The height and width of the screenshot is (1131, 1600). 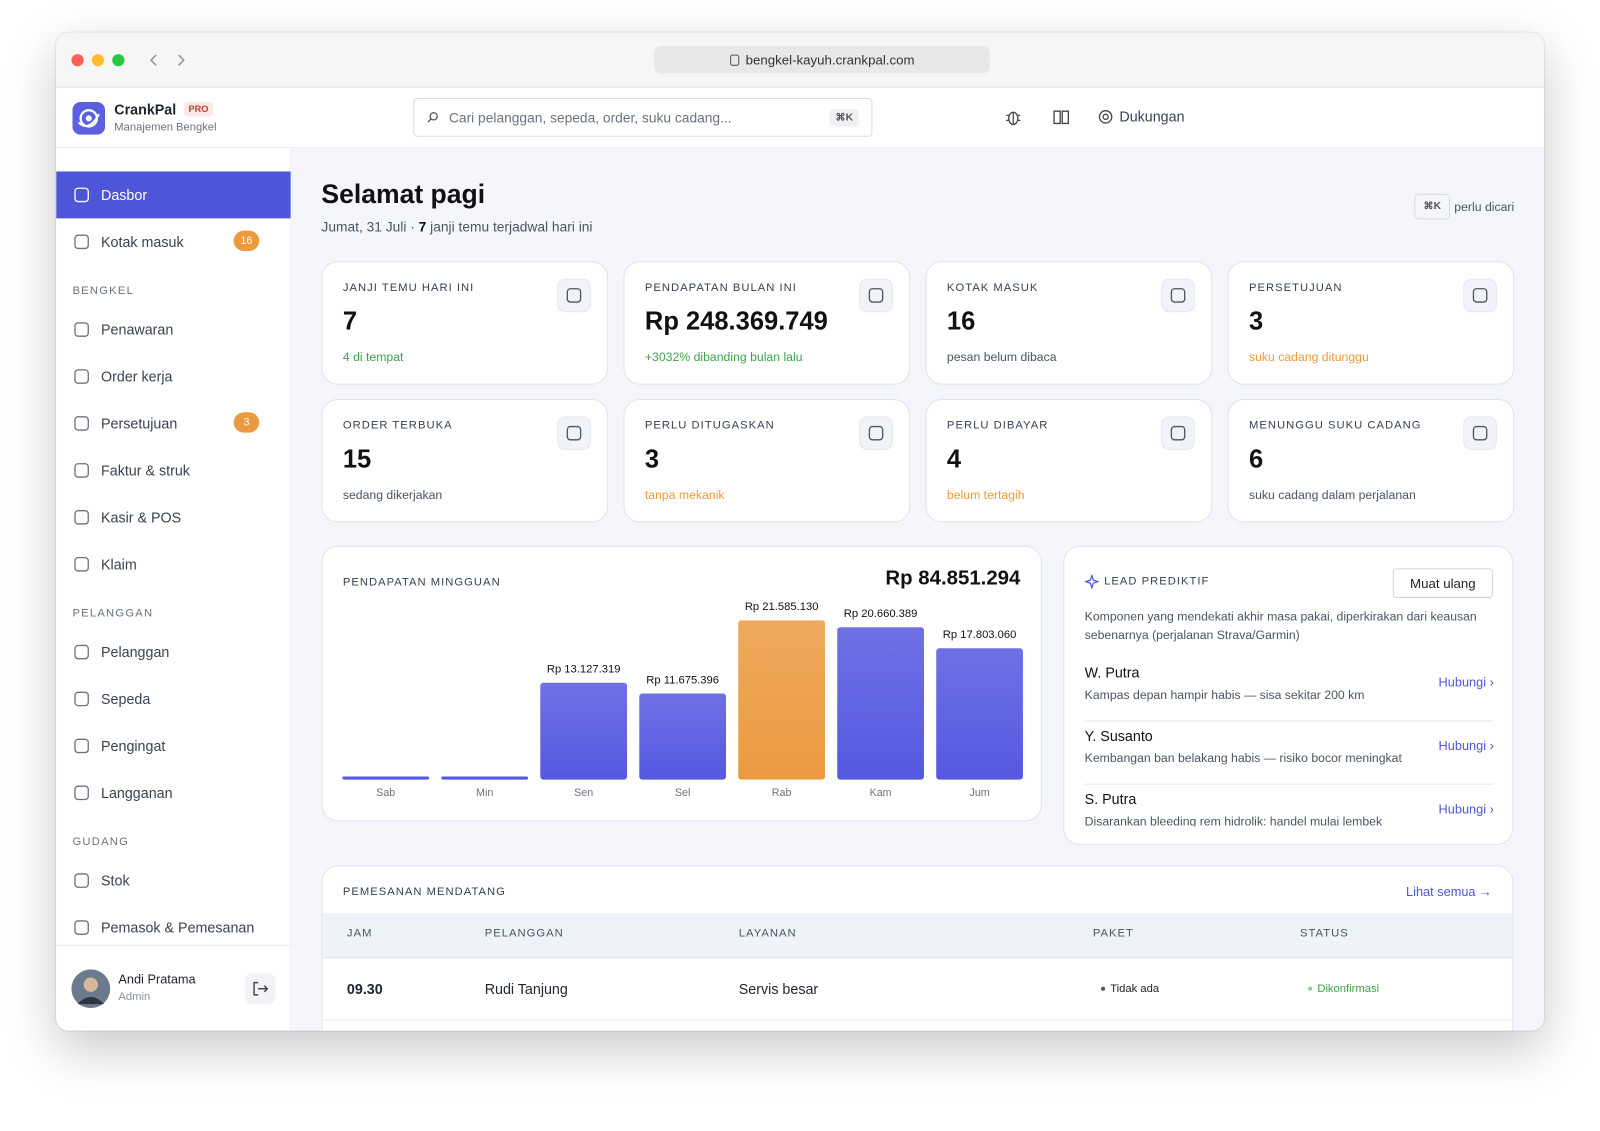 What do you see at coordinates (1332, 495) in the screenshot?
I see `stat-note: suku cadang dalam perjalanan` at bounding box center [1332, 495].